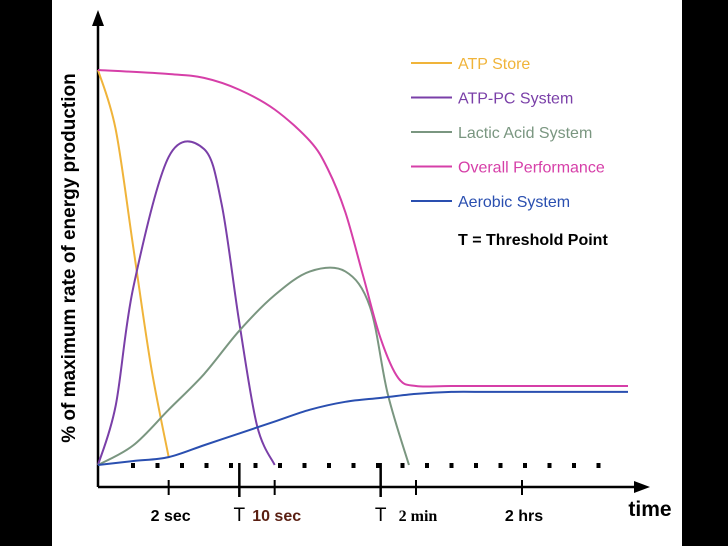 The width and height of the screenshot is (728, 546). Describe the element at coordinates (347, 494) in the screenshot. I see `x-ticks: 2 sec T 10 sec T 2 min 2 hrs` at that location.